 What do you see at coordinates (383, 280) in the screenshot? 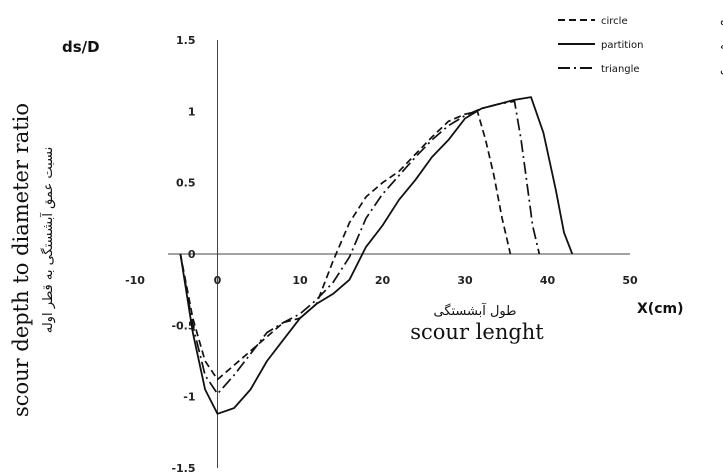
I see `x-tick-label: 20` at bounding box center [383, 280].